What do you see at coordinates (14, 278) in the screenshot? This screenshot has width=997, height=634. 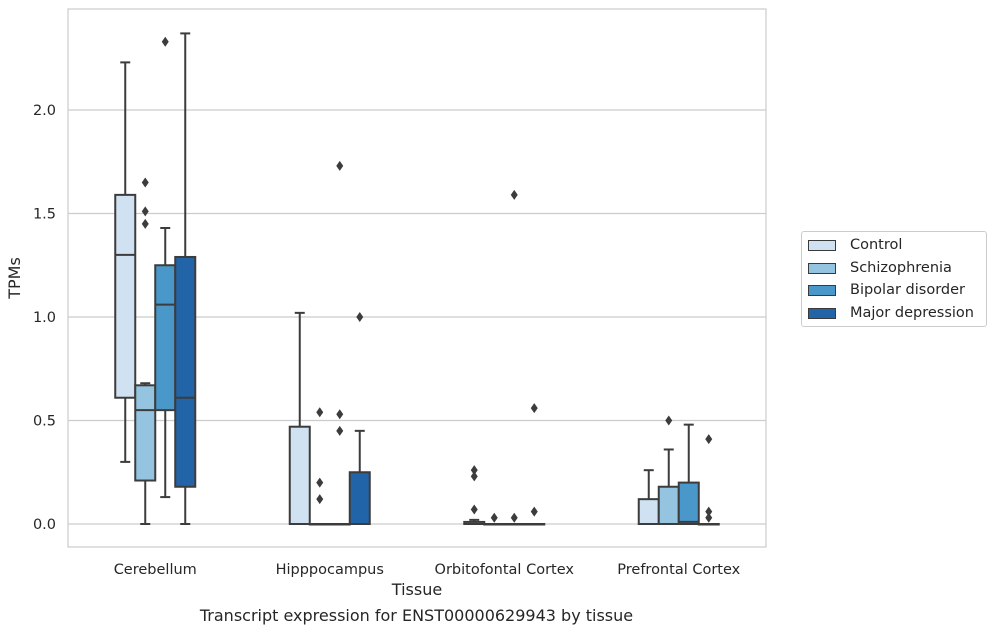 I see `y-axis-label: TPMs` at bounding box center [14, 278].